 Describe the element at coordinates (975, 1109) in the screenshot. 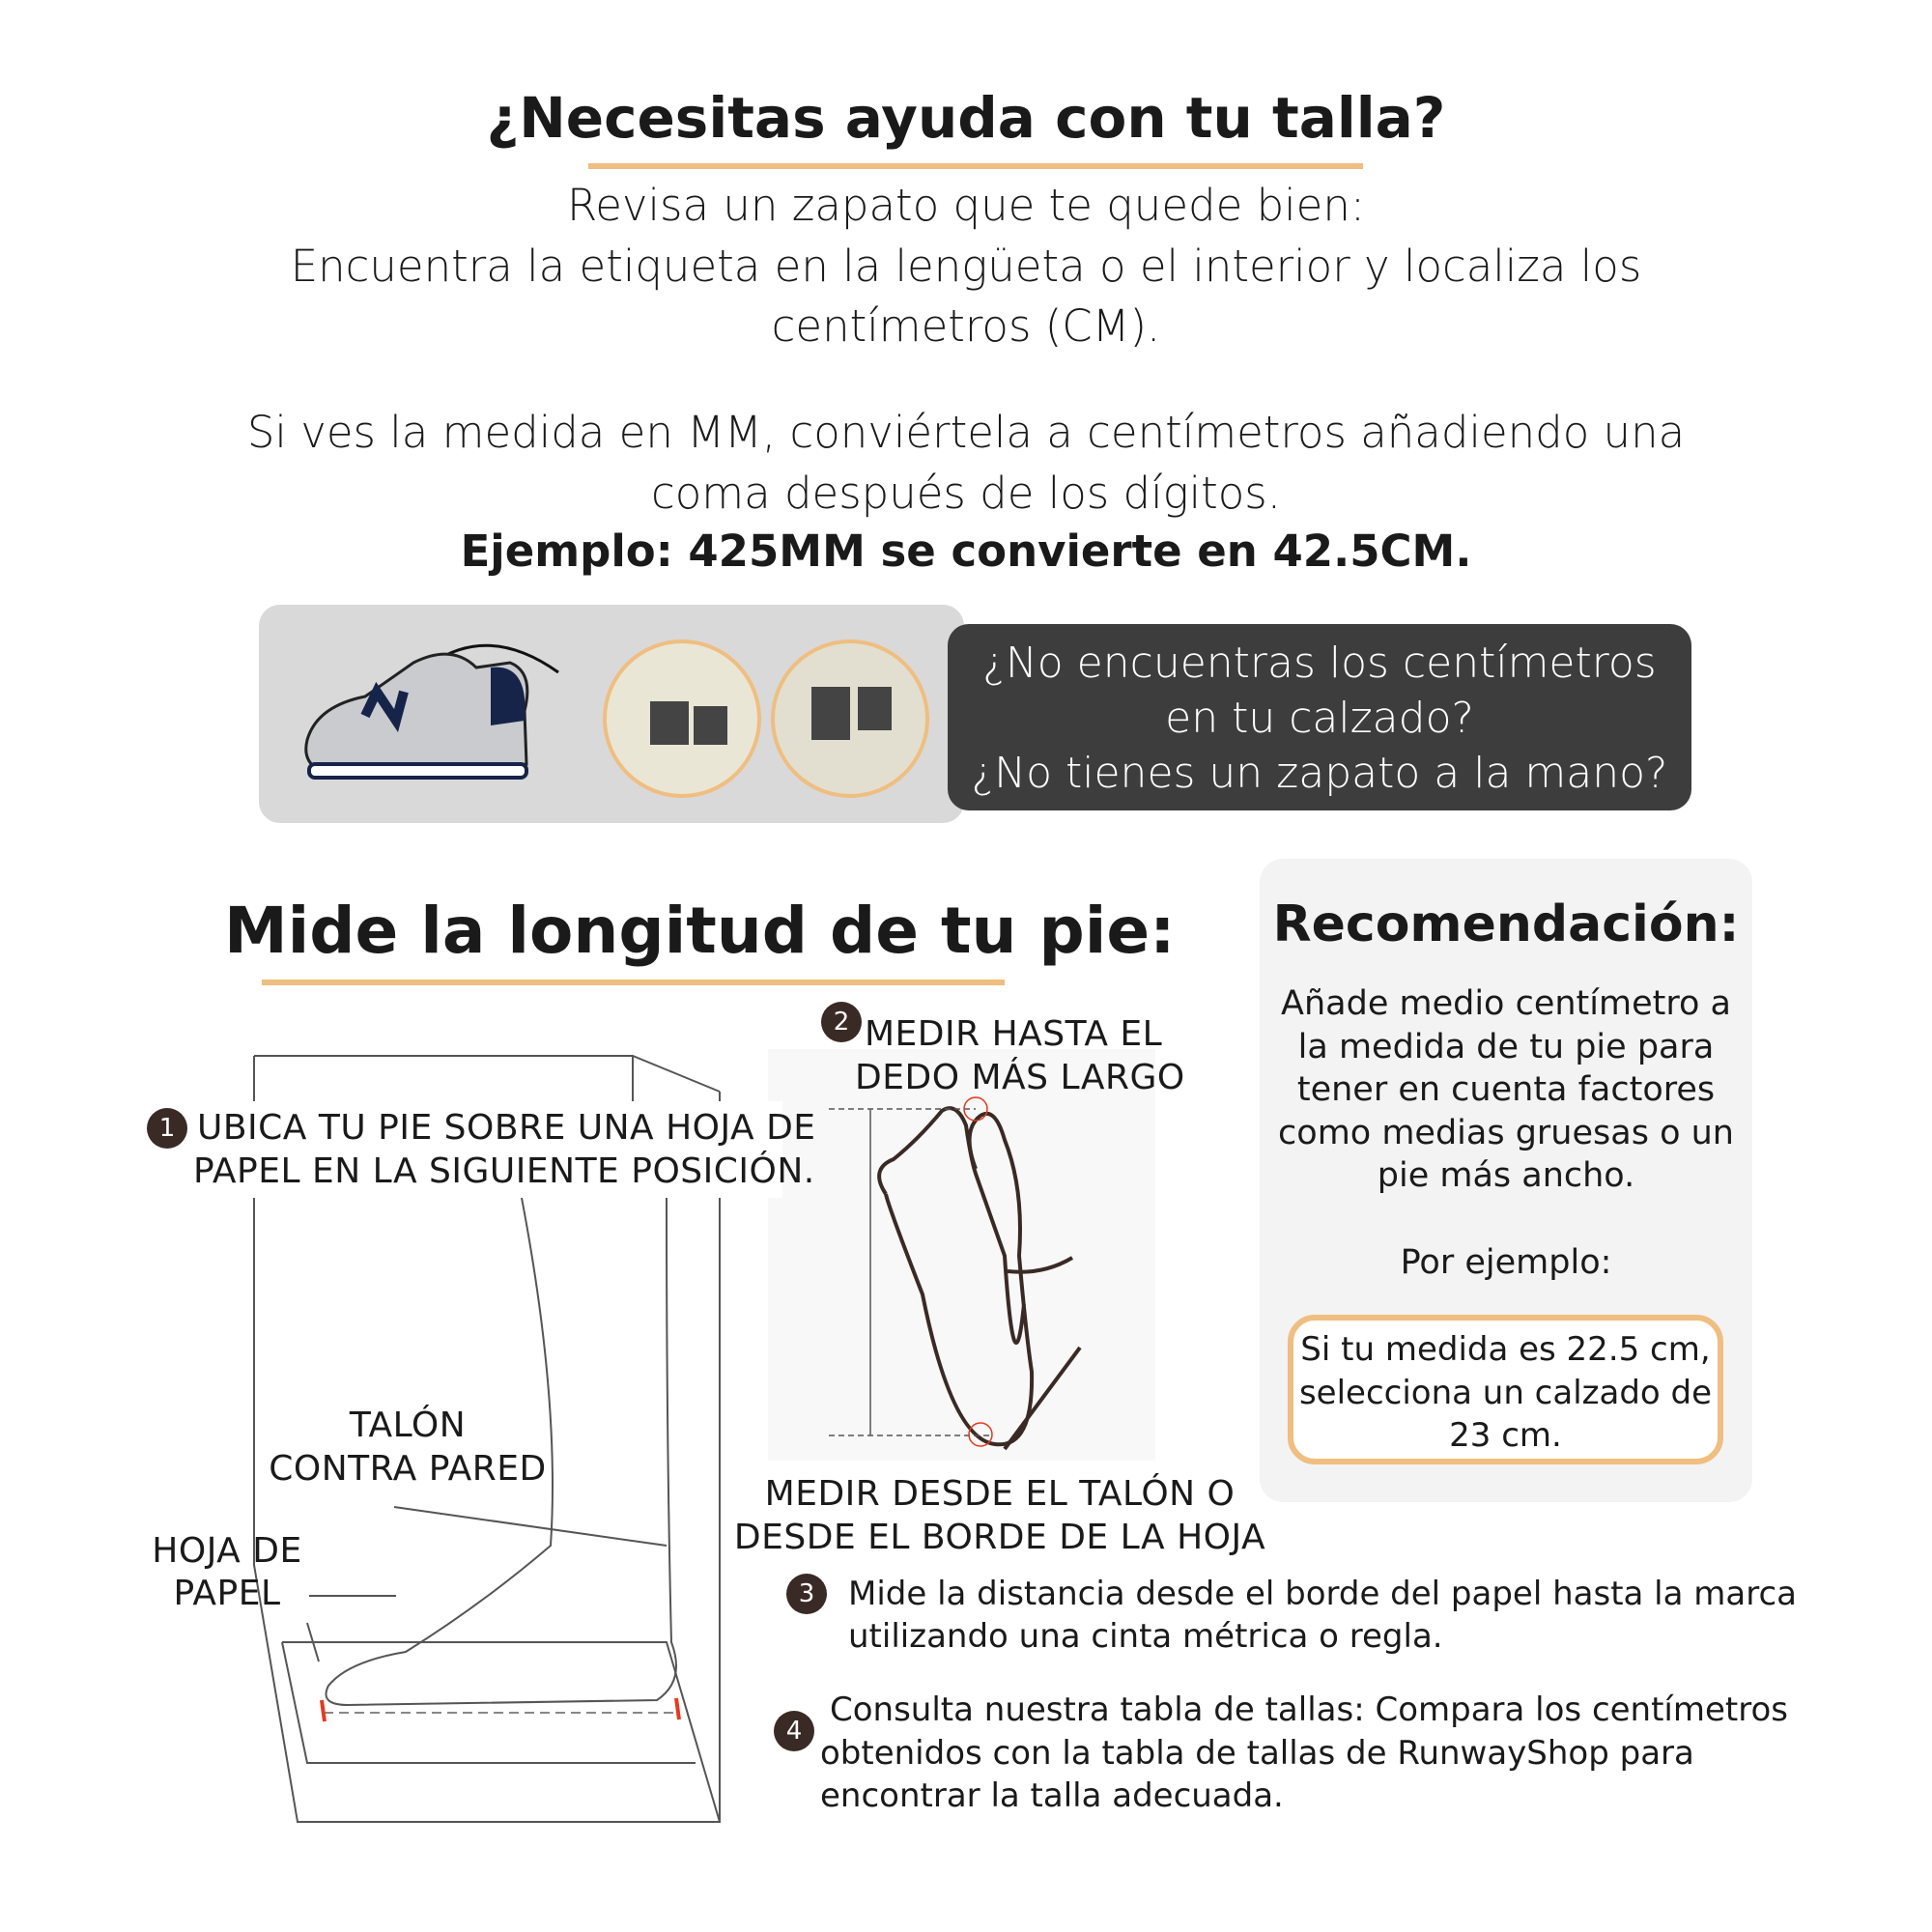

I see `toe-marker` at that location.